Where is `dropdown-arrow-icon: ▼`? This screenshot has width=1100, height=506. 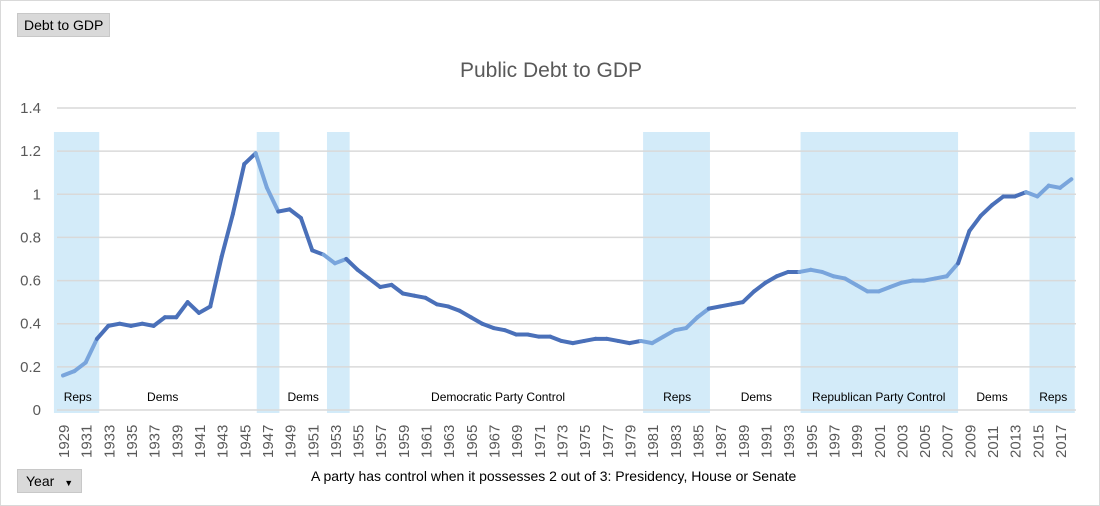 dropdown-arrow-icon: ▼ is located at coordinates (69, 483).